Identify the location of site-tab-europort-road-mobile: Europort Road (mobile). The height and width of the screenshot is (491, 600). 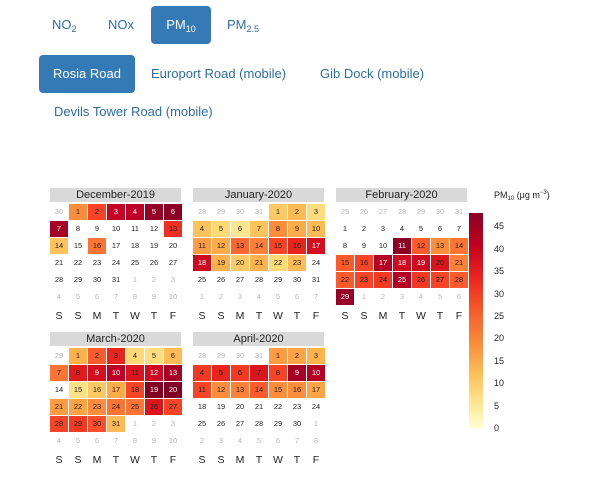
(219, 73).